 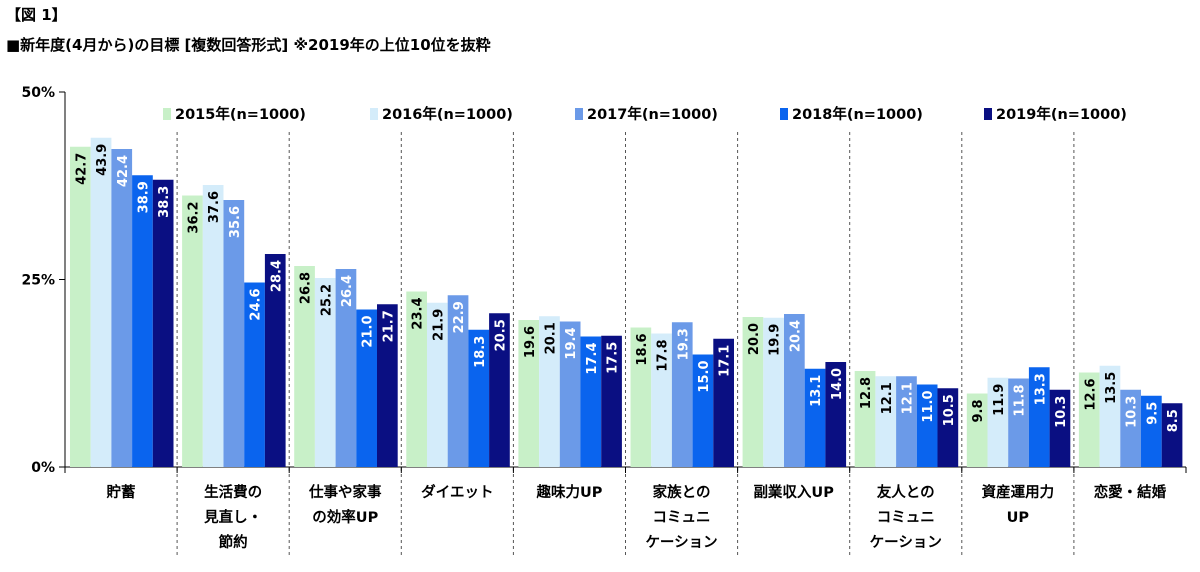 What do you see at coordinates (233, 542) in the screenshot?
I see `category-label: 節約` at bounding box center [233, 542].